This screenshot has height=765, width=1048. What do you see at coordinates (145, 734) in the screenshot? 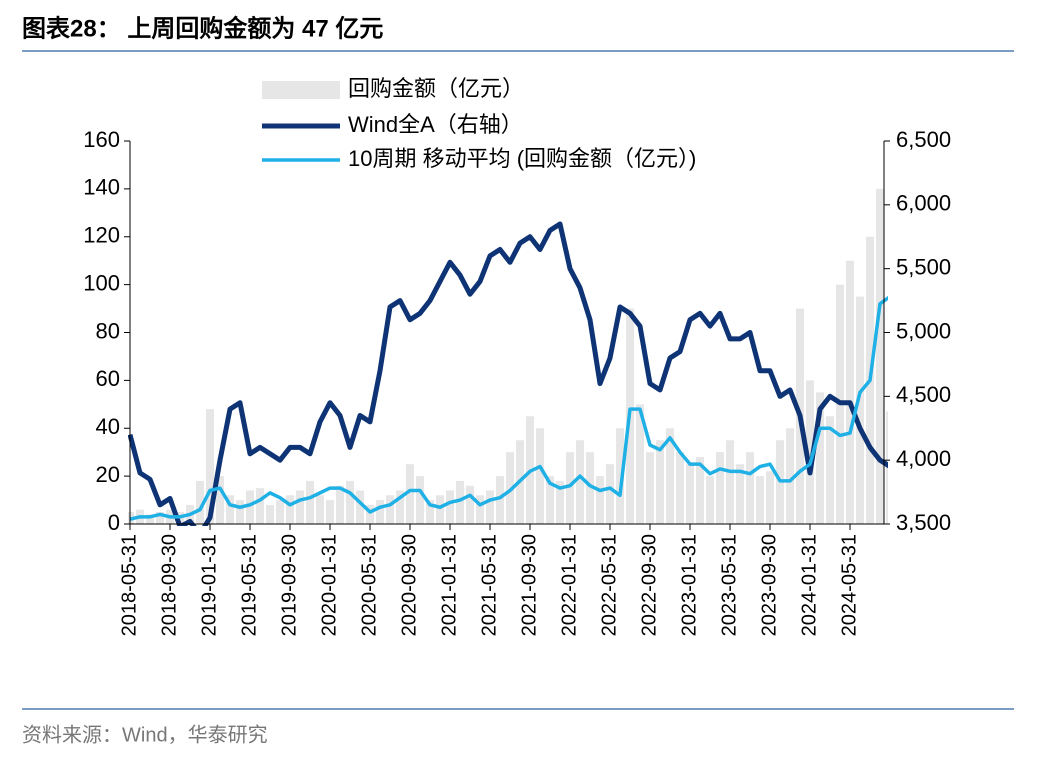
I see `source: 资料来源：Wind，华泰研究` at bounding box center [145, 734].